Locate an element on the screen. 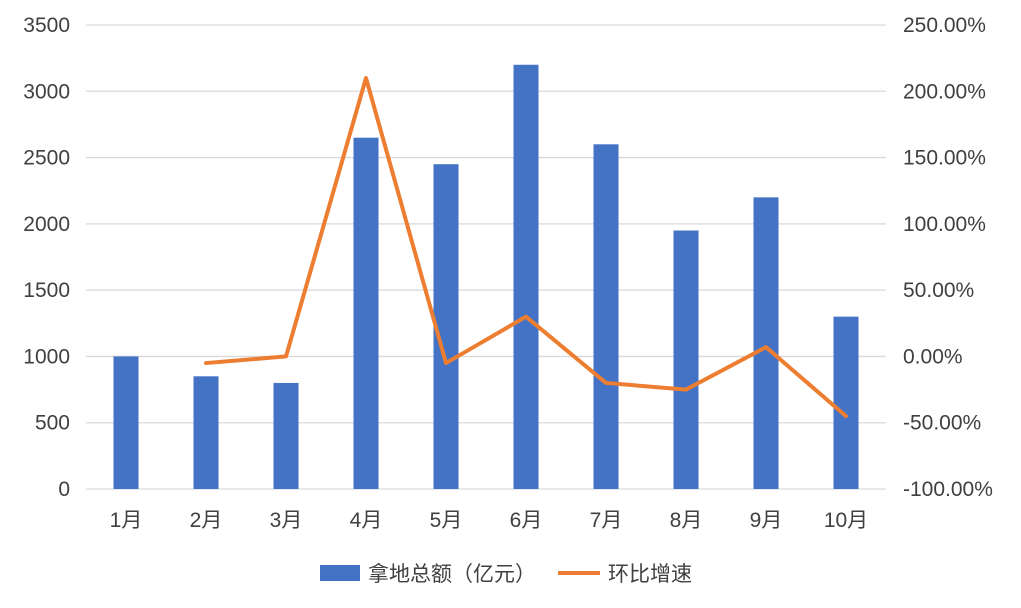 The width and height of the screenshot is (1021, 608). left-axis-labels: 0 500 1000 1500 2000 2500 3000 3500 is located at coordinates (46, 257).